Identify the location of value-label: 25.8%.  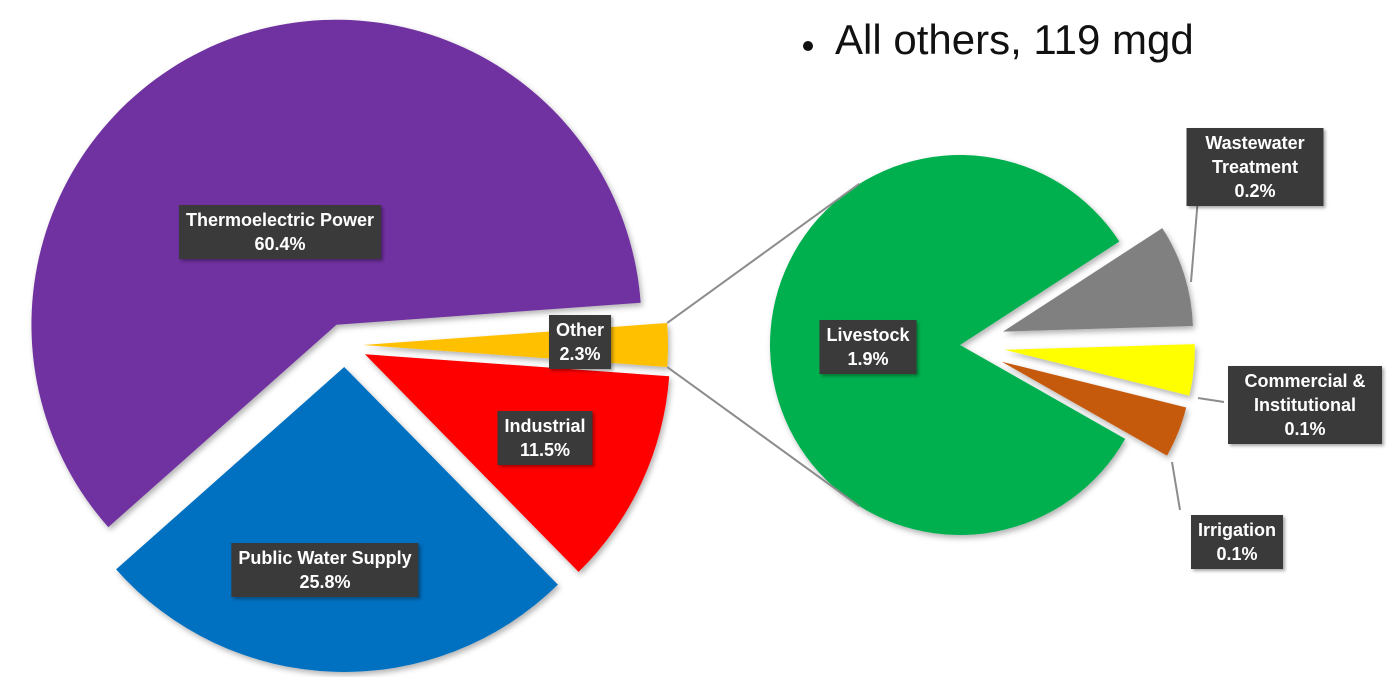
(325, 582).